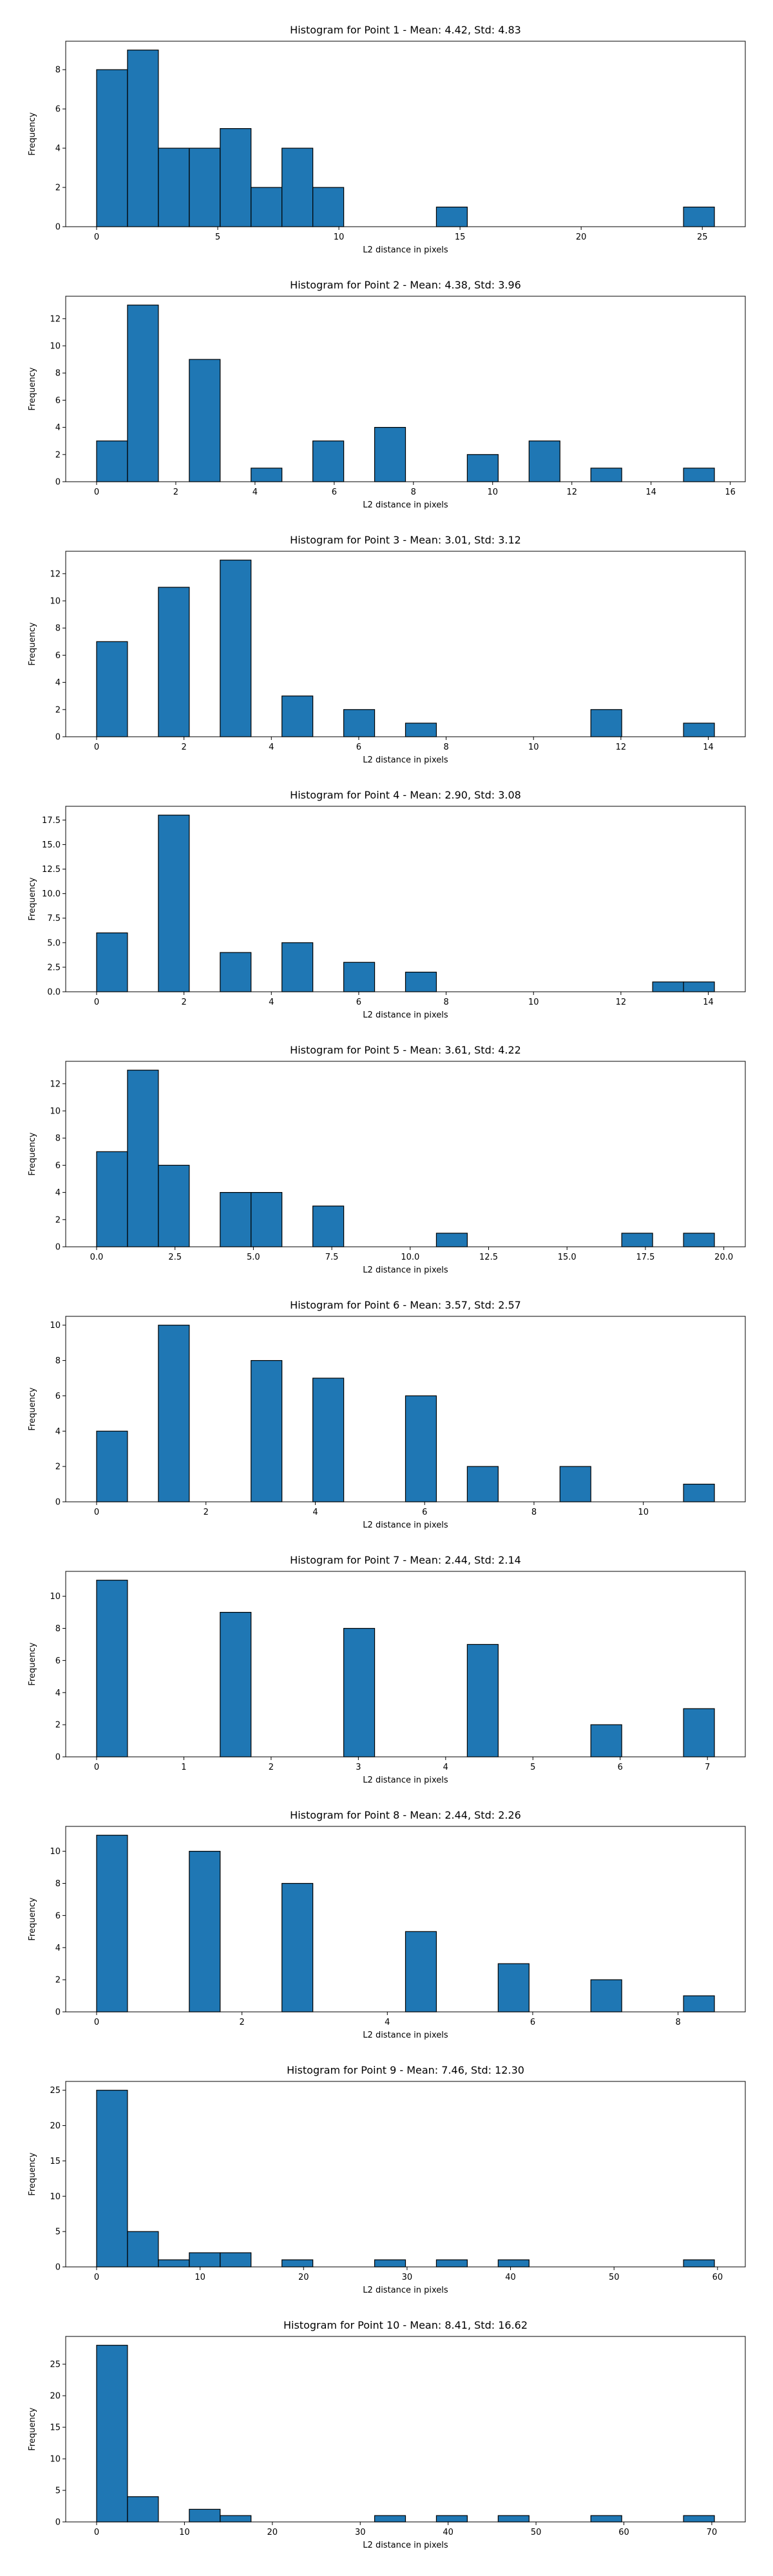 The width and height of the screenshot is (773, 2576). What do you see at coordinates (702, 237) in the screenshot?
I see `x-tick-label: 25` at bounding box center [702, 237].